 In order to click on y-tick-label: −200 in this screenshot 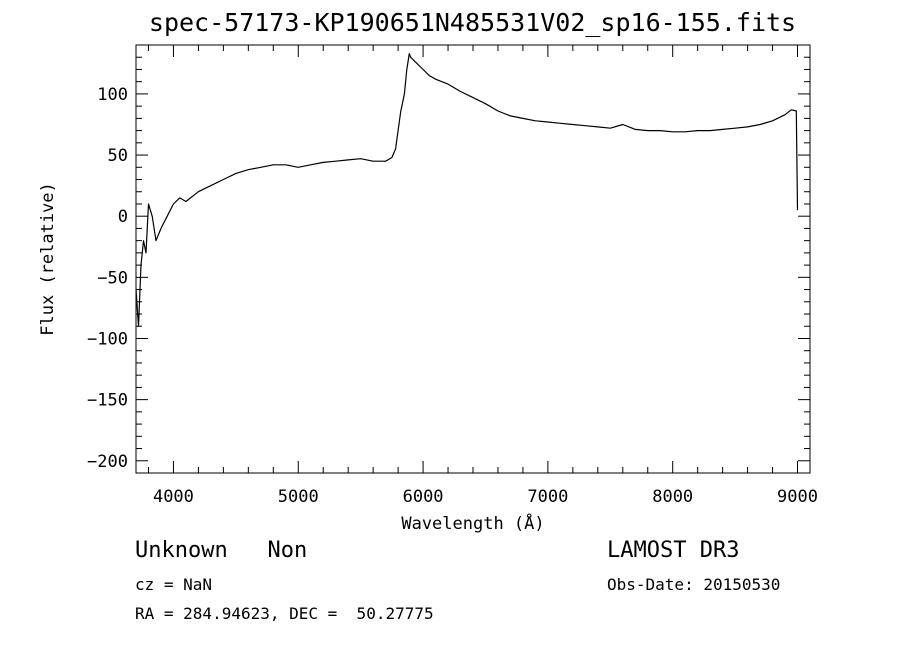, I will do `click(107, 462)`.